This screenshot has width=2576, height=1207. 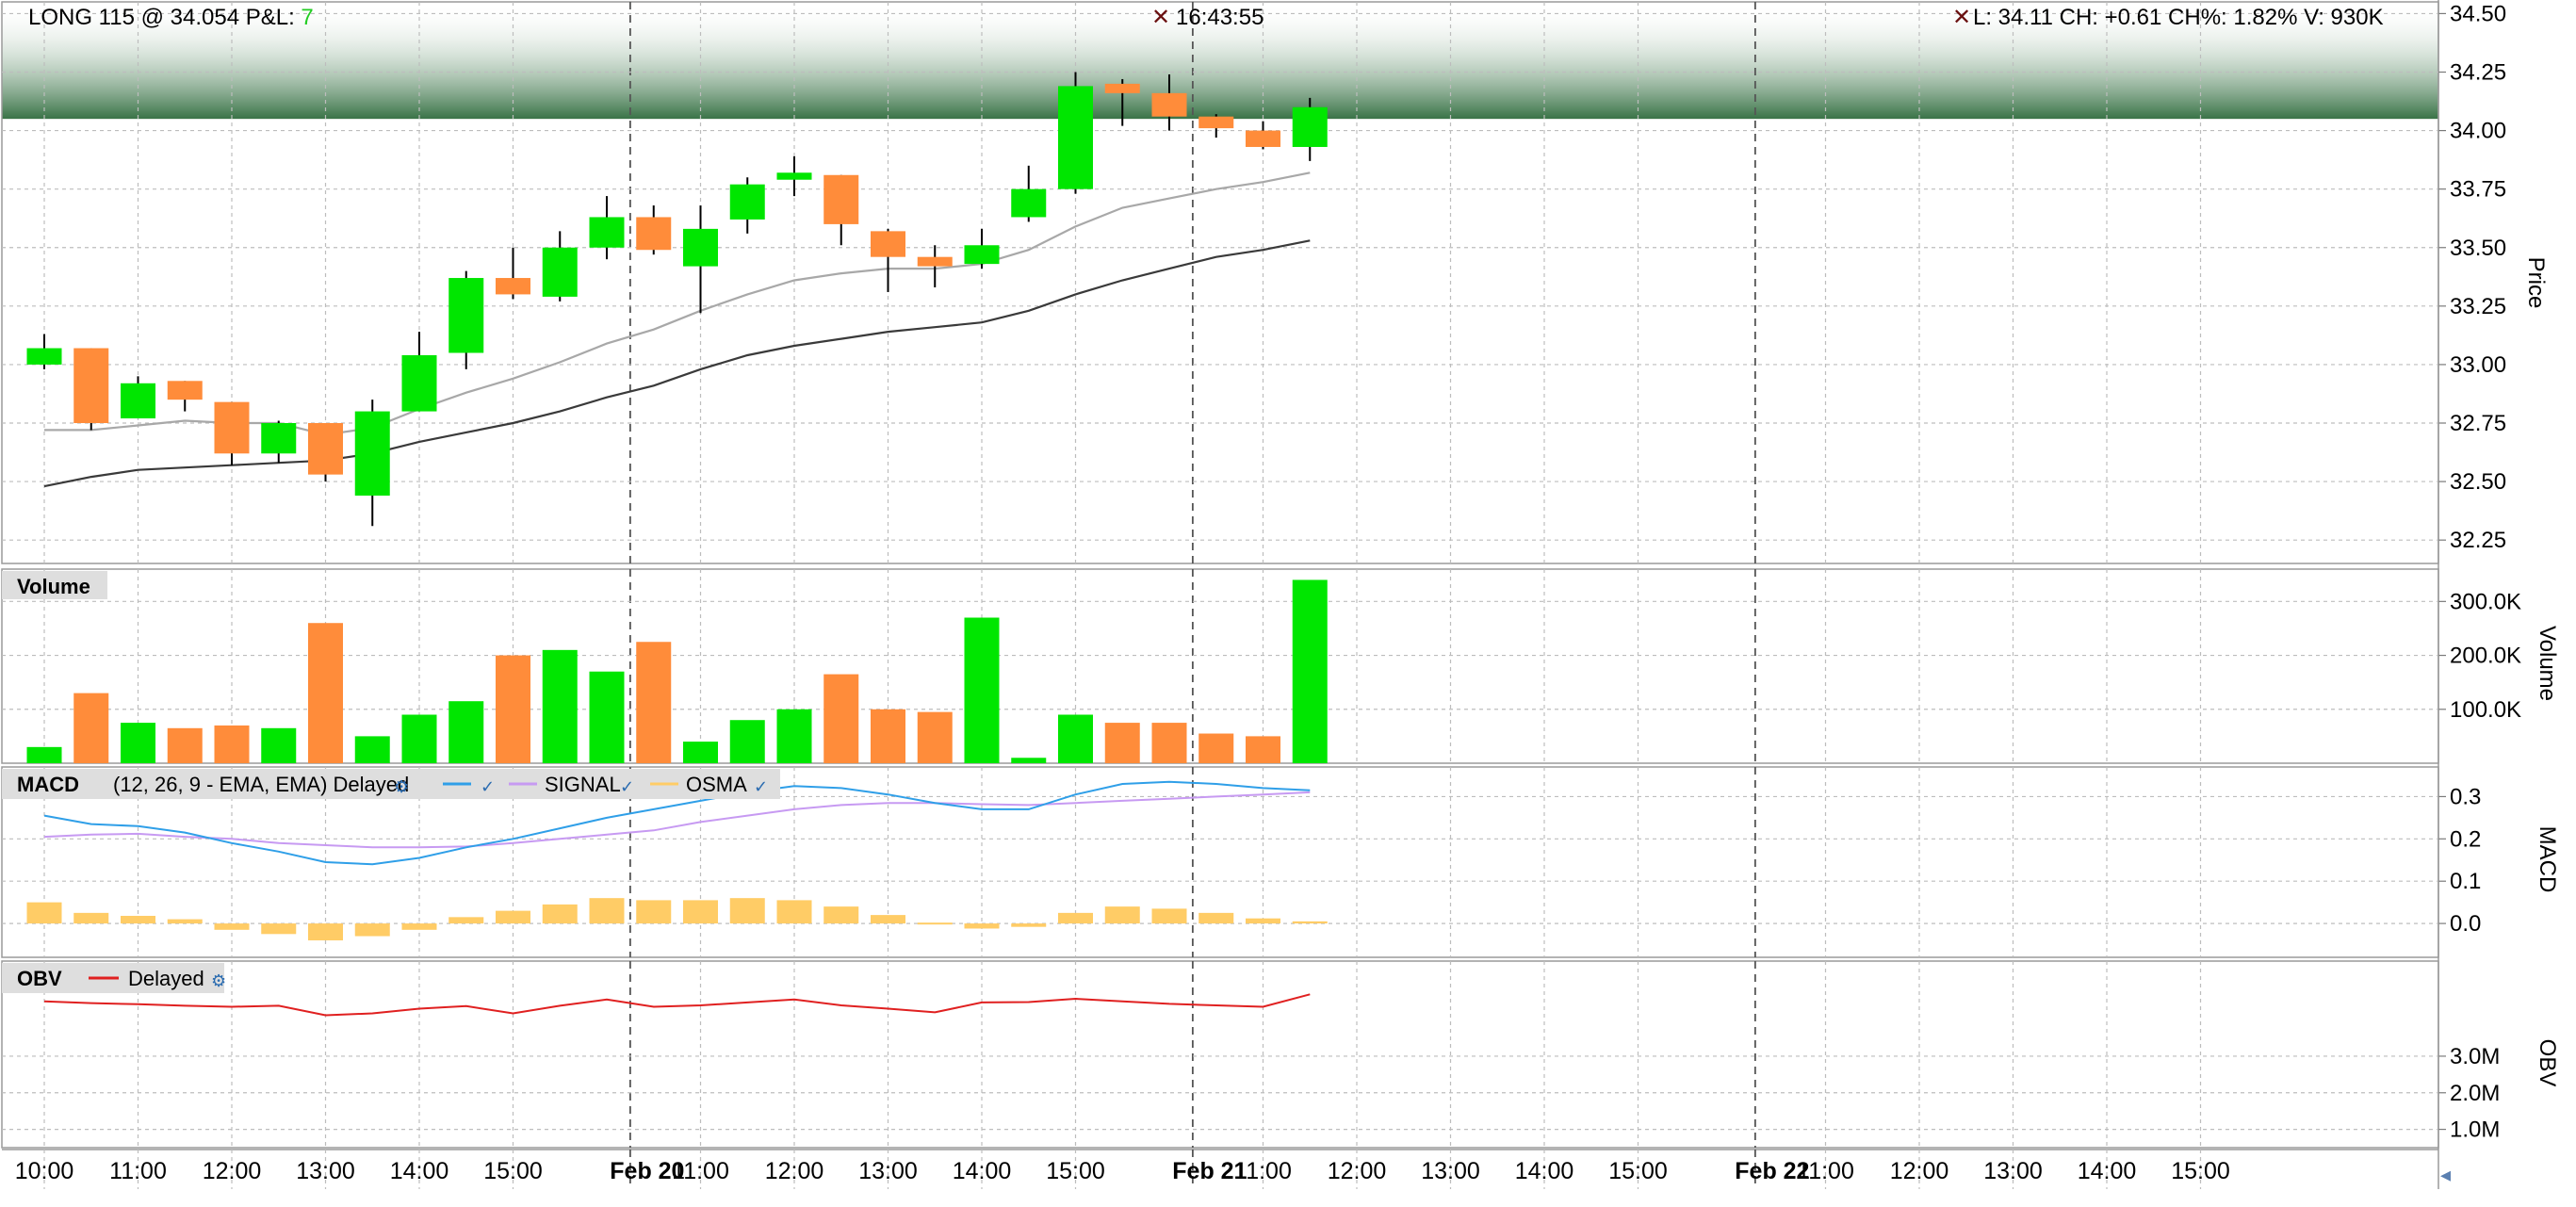 What do you see at coordinates (627, 787) in the screenshot?
I see `signal-check-icon: ✓` at bounding box center [627, 787].